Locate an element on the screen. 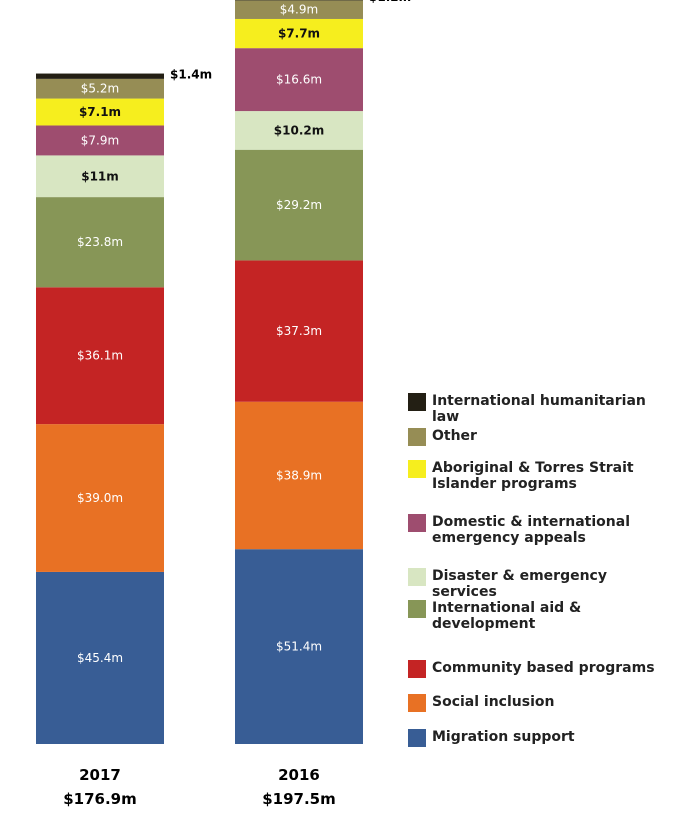 The height and width of the screenshot is (819, 686). bar-segment-2017-disaster-and-emergency-services is located at coordinates (100, 176).